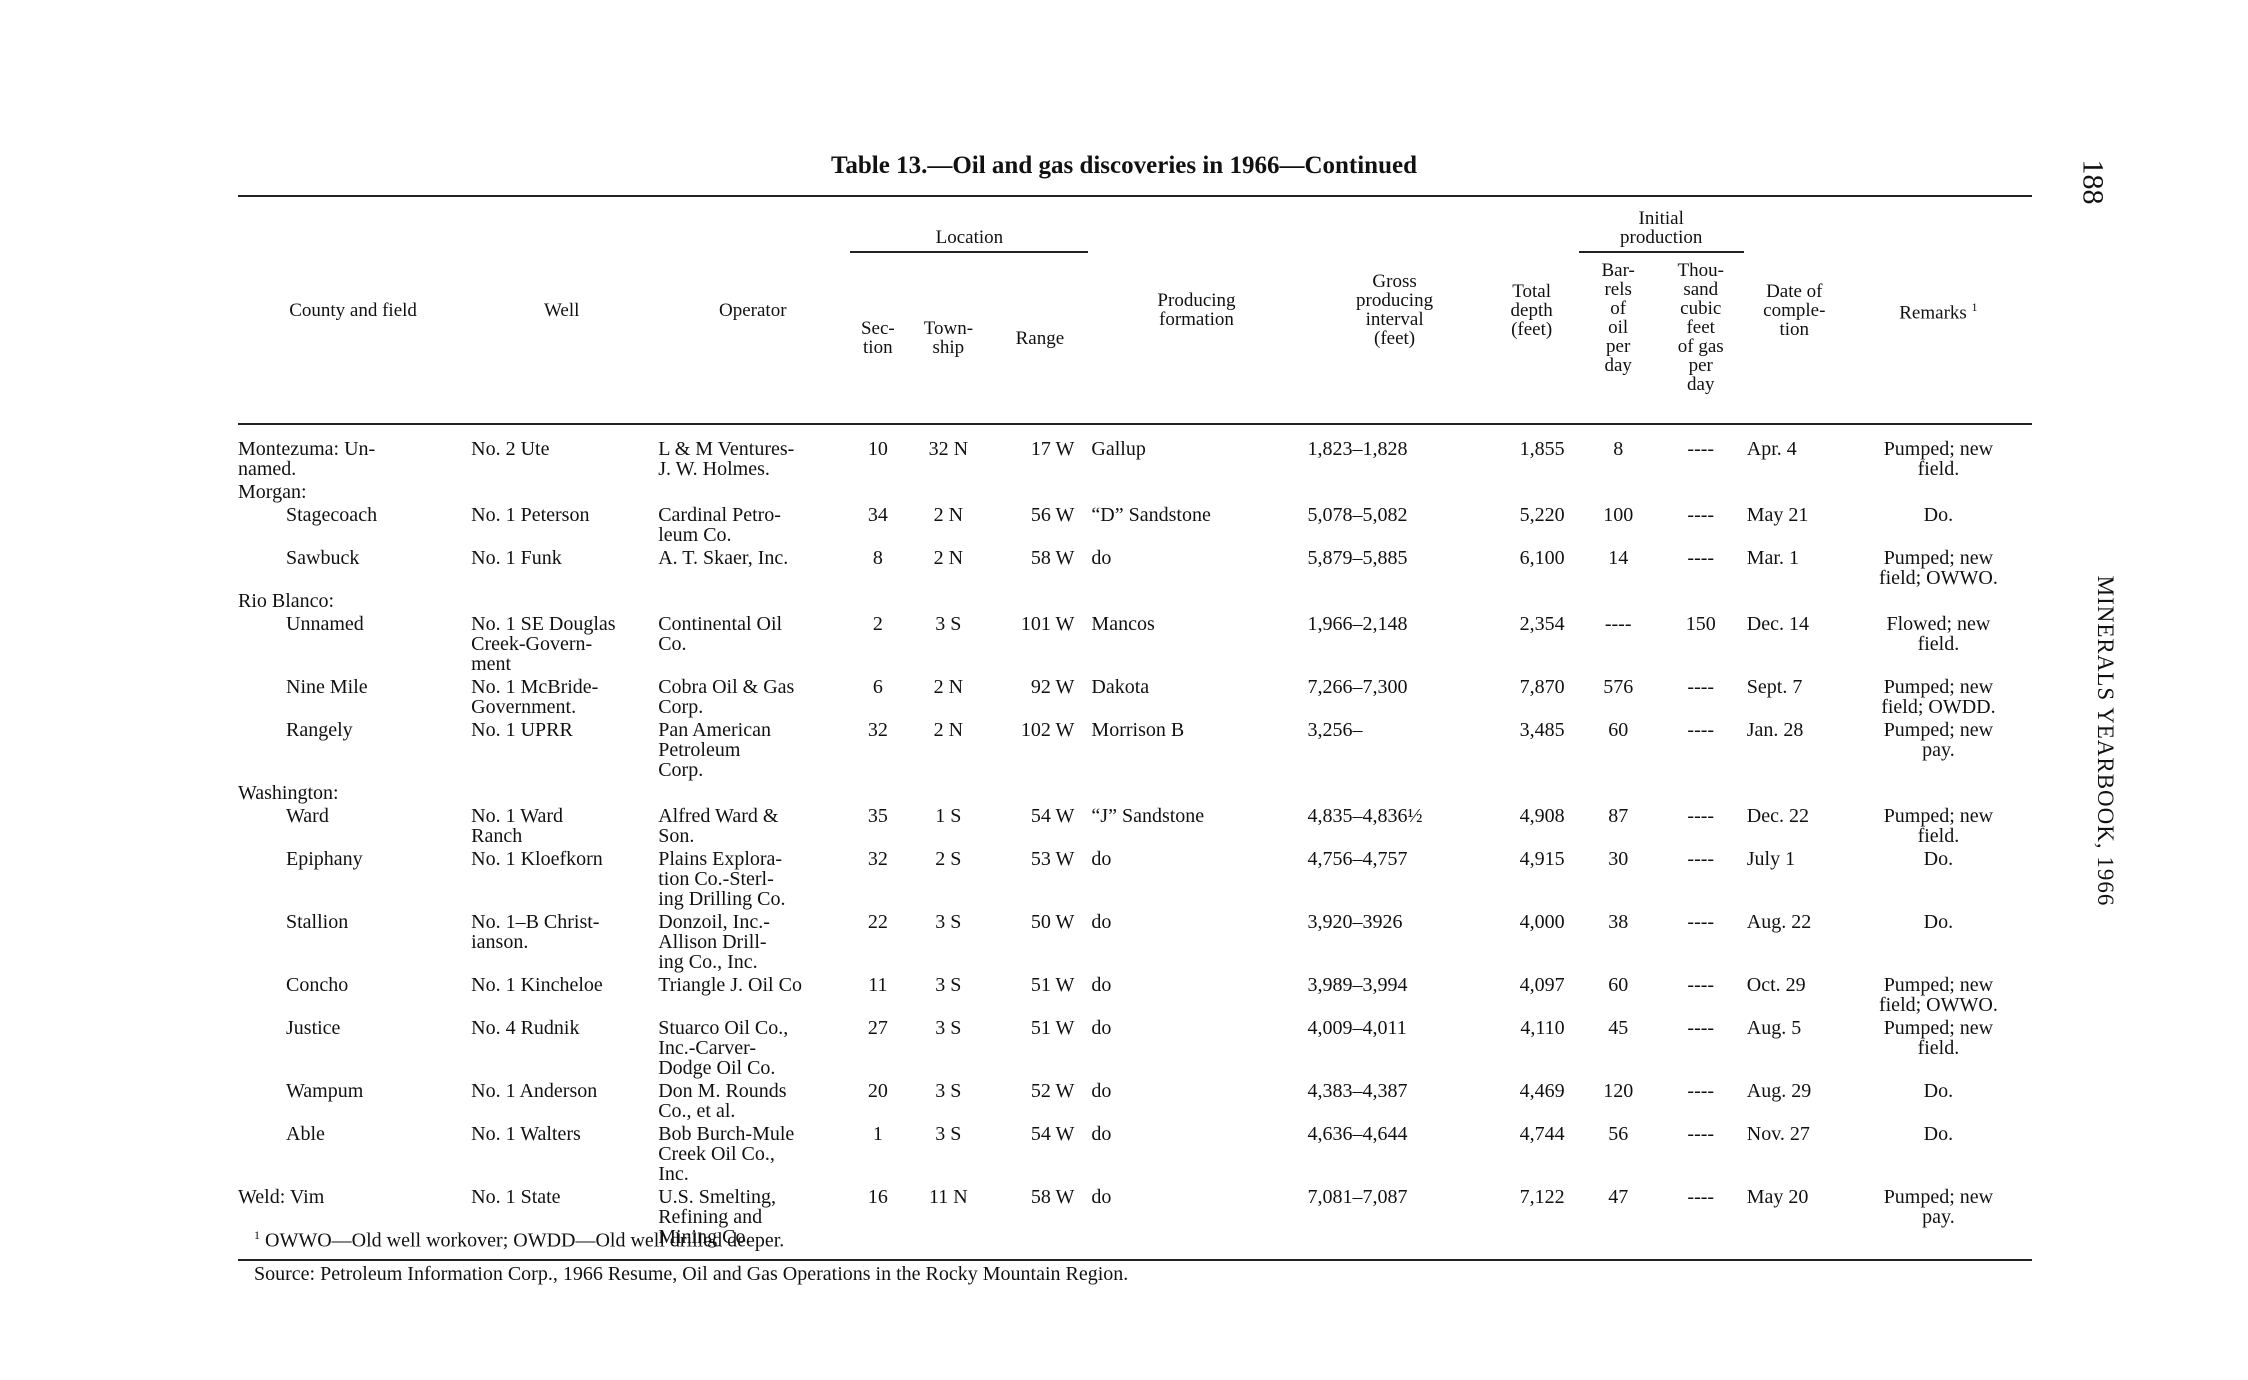 The image size is (2248, 1380). Describe the element at coordinates (1052, 816) in the screenshot. I see `cell: 54 W` at that location.